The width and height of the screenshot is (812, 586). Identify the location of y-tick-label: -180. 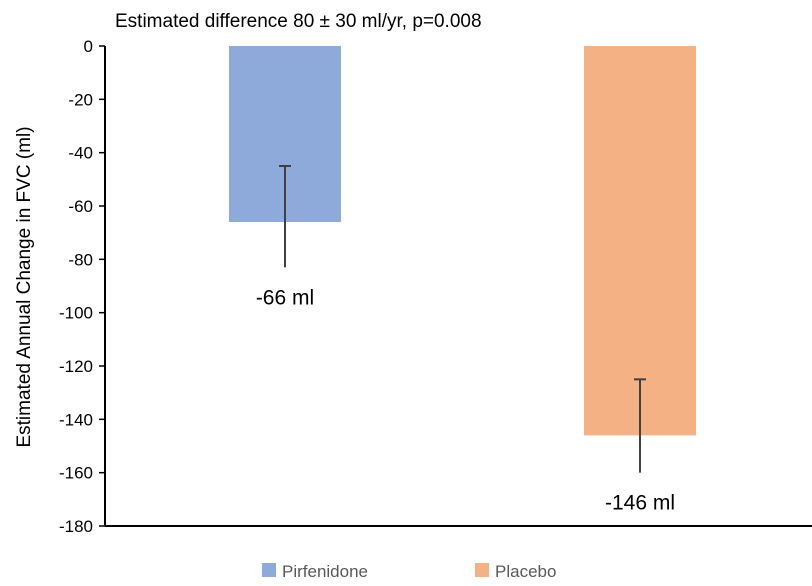
(76, 526).